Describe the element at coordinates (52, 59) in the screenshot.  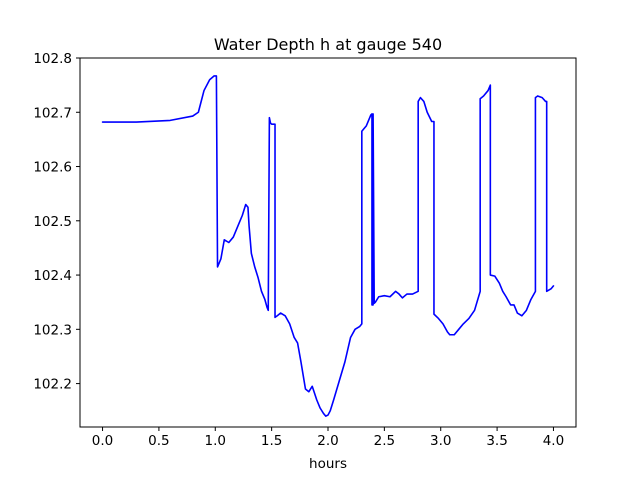
I see `y-tick-label: 102.8` at that location.